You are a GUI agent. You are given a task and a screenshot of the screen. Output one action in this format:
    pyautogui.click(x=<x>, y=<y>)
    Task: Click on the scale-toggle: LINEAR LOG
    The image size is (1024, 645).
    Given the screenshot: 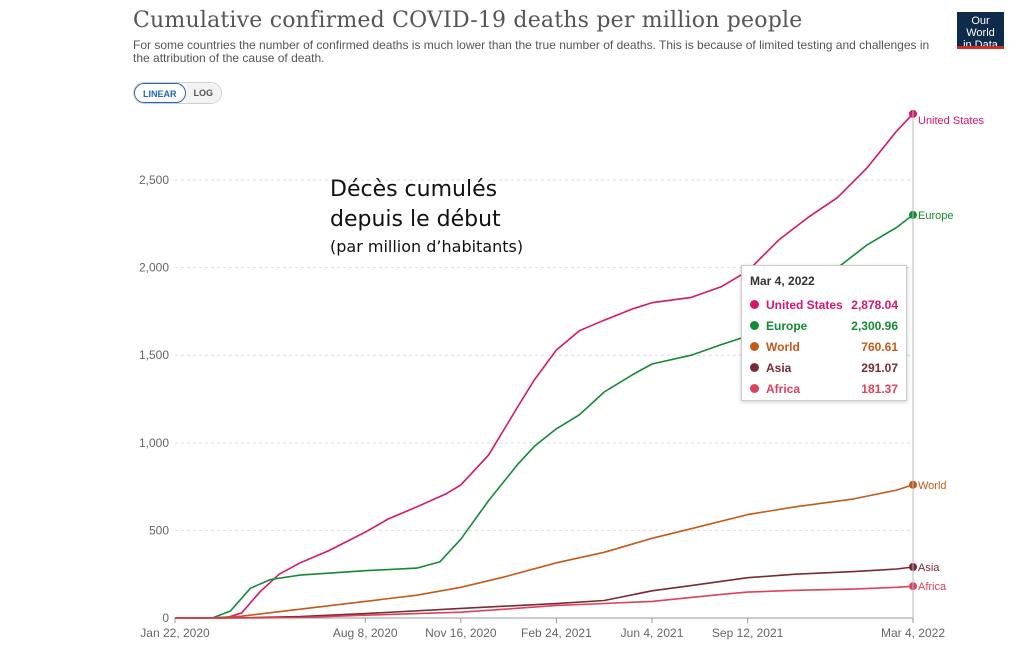 What is the action you would take?
    pyautogui.click(x=177, y=93)
    